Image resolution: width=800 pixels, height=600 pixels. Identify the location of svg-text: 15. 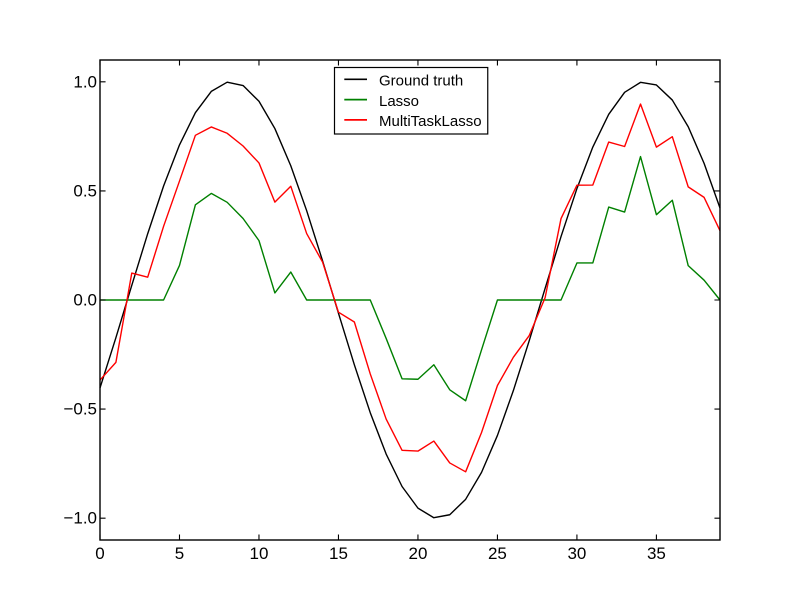
(338, 553).